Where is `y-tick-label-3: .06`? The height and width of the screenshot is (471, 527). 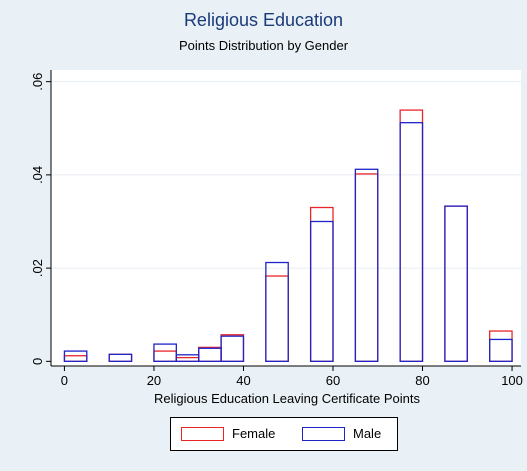
y-tick-label-3: .06 is located at coordinates (37, 82).